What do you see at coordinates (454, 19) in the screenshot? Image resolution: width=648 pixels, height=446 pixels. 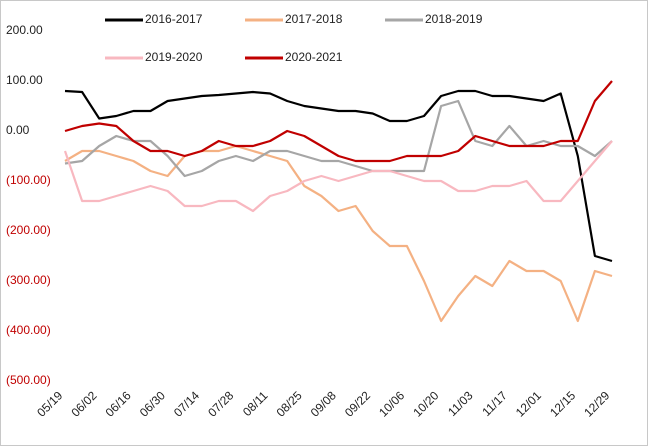 I see `legend-label: 2018-2019` at bounding box center [454, 19].